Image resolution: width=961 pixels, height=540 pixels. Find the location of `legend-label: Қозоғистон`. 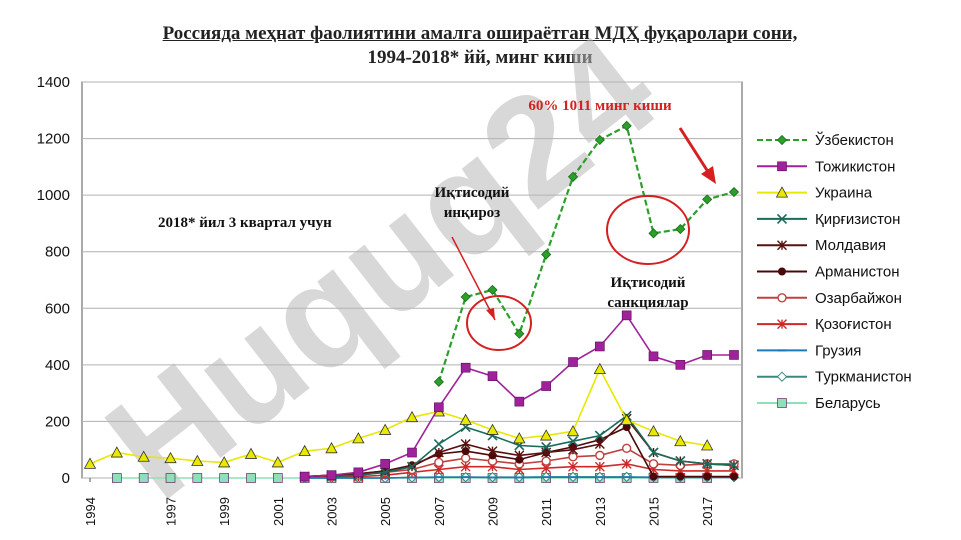

legend-label: Қозоғистон is located at coordinates (853, 324).